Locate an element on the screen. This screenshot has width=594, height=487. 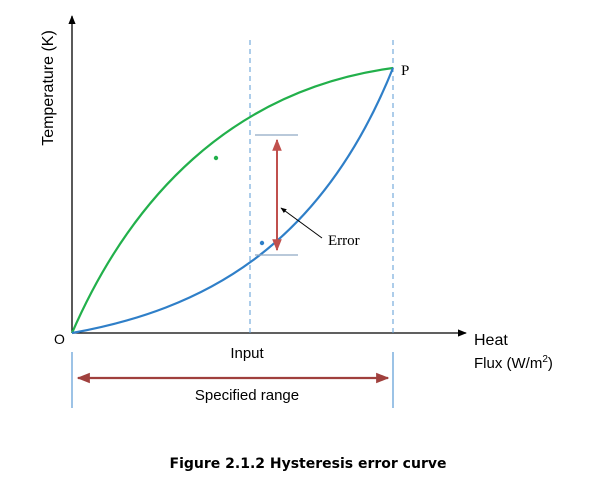
error-label: Error is located at coordinates (344, 241).